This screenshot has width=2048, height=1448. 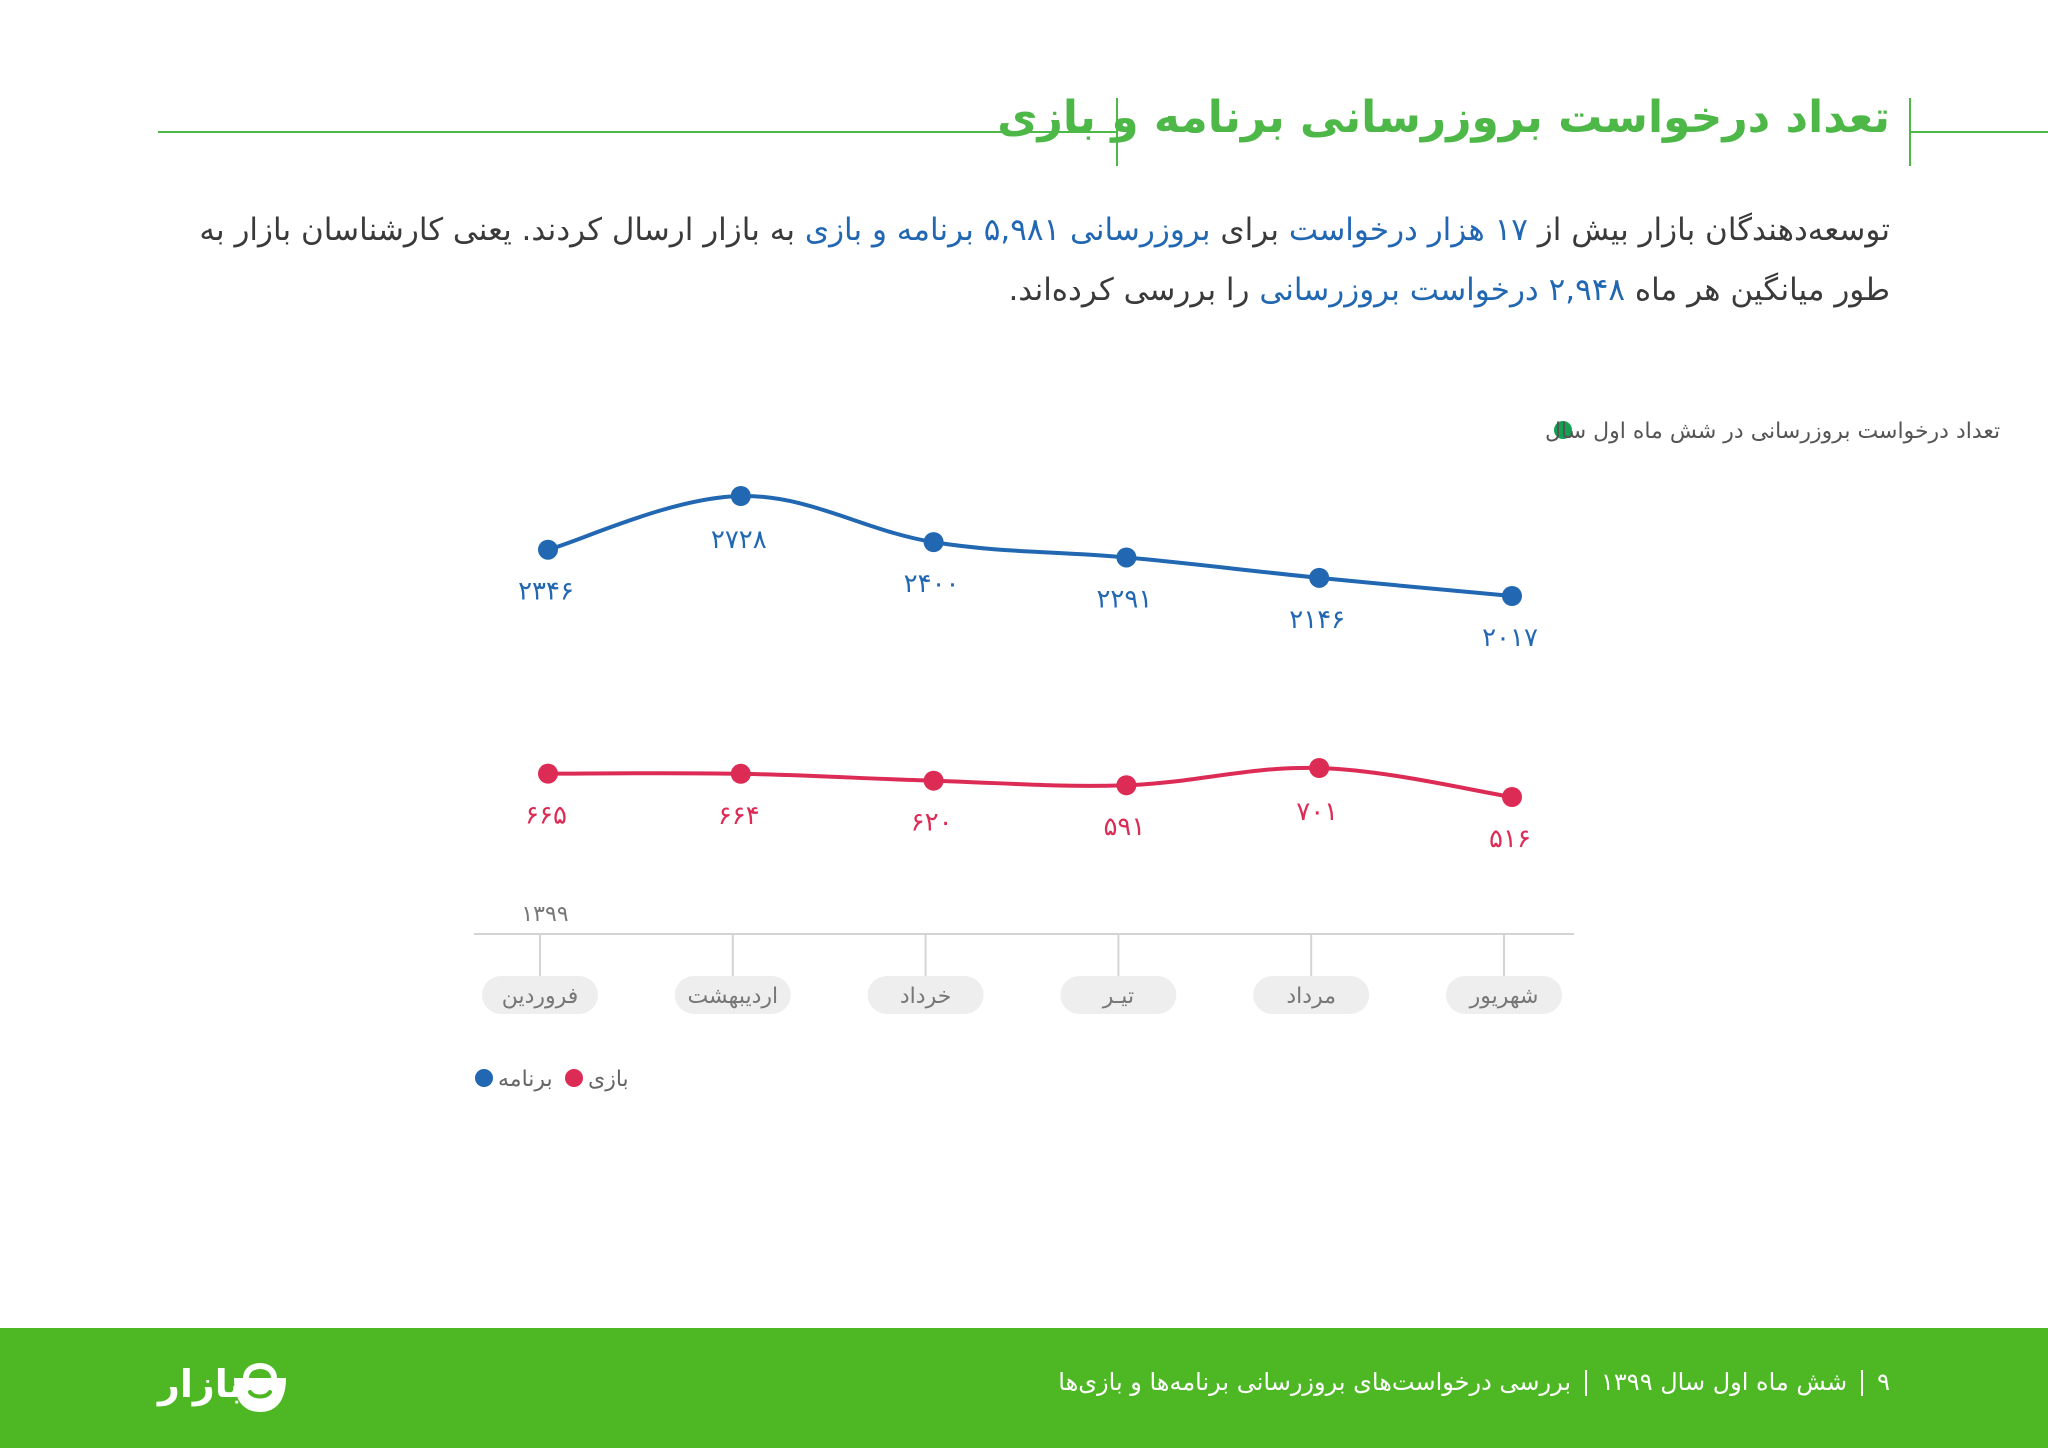 I want to click on data-label: ۵۹۱, so click(x=1124, y=827).